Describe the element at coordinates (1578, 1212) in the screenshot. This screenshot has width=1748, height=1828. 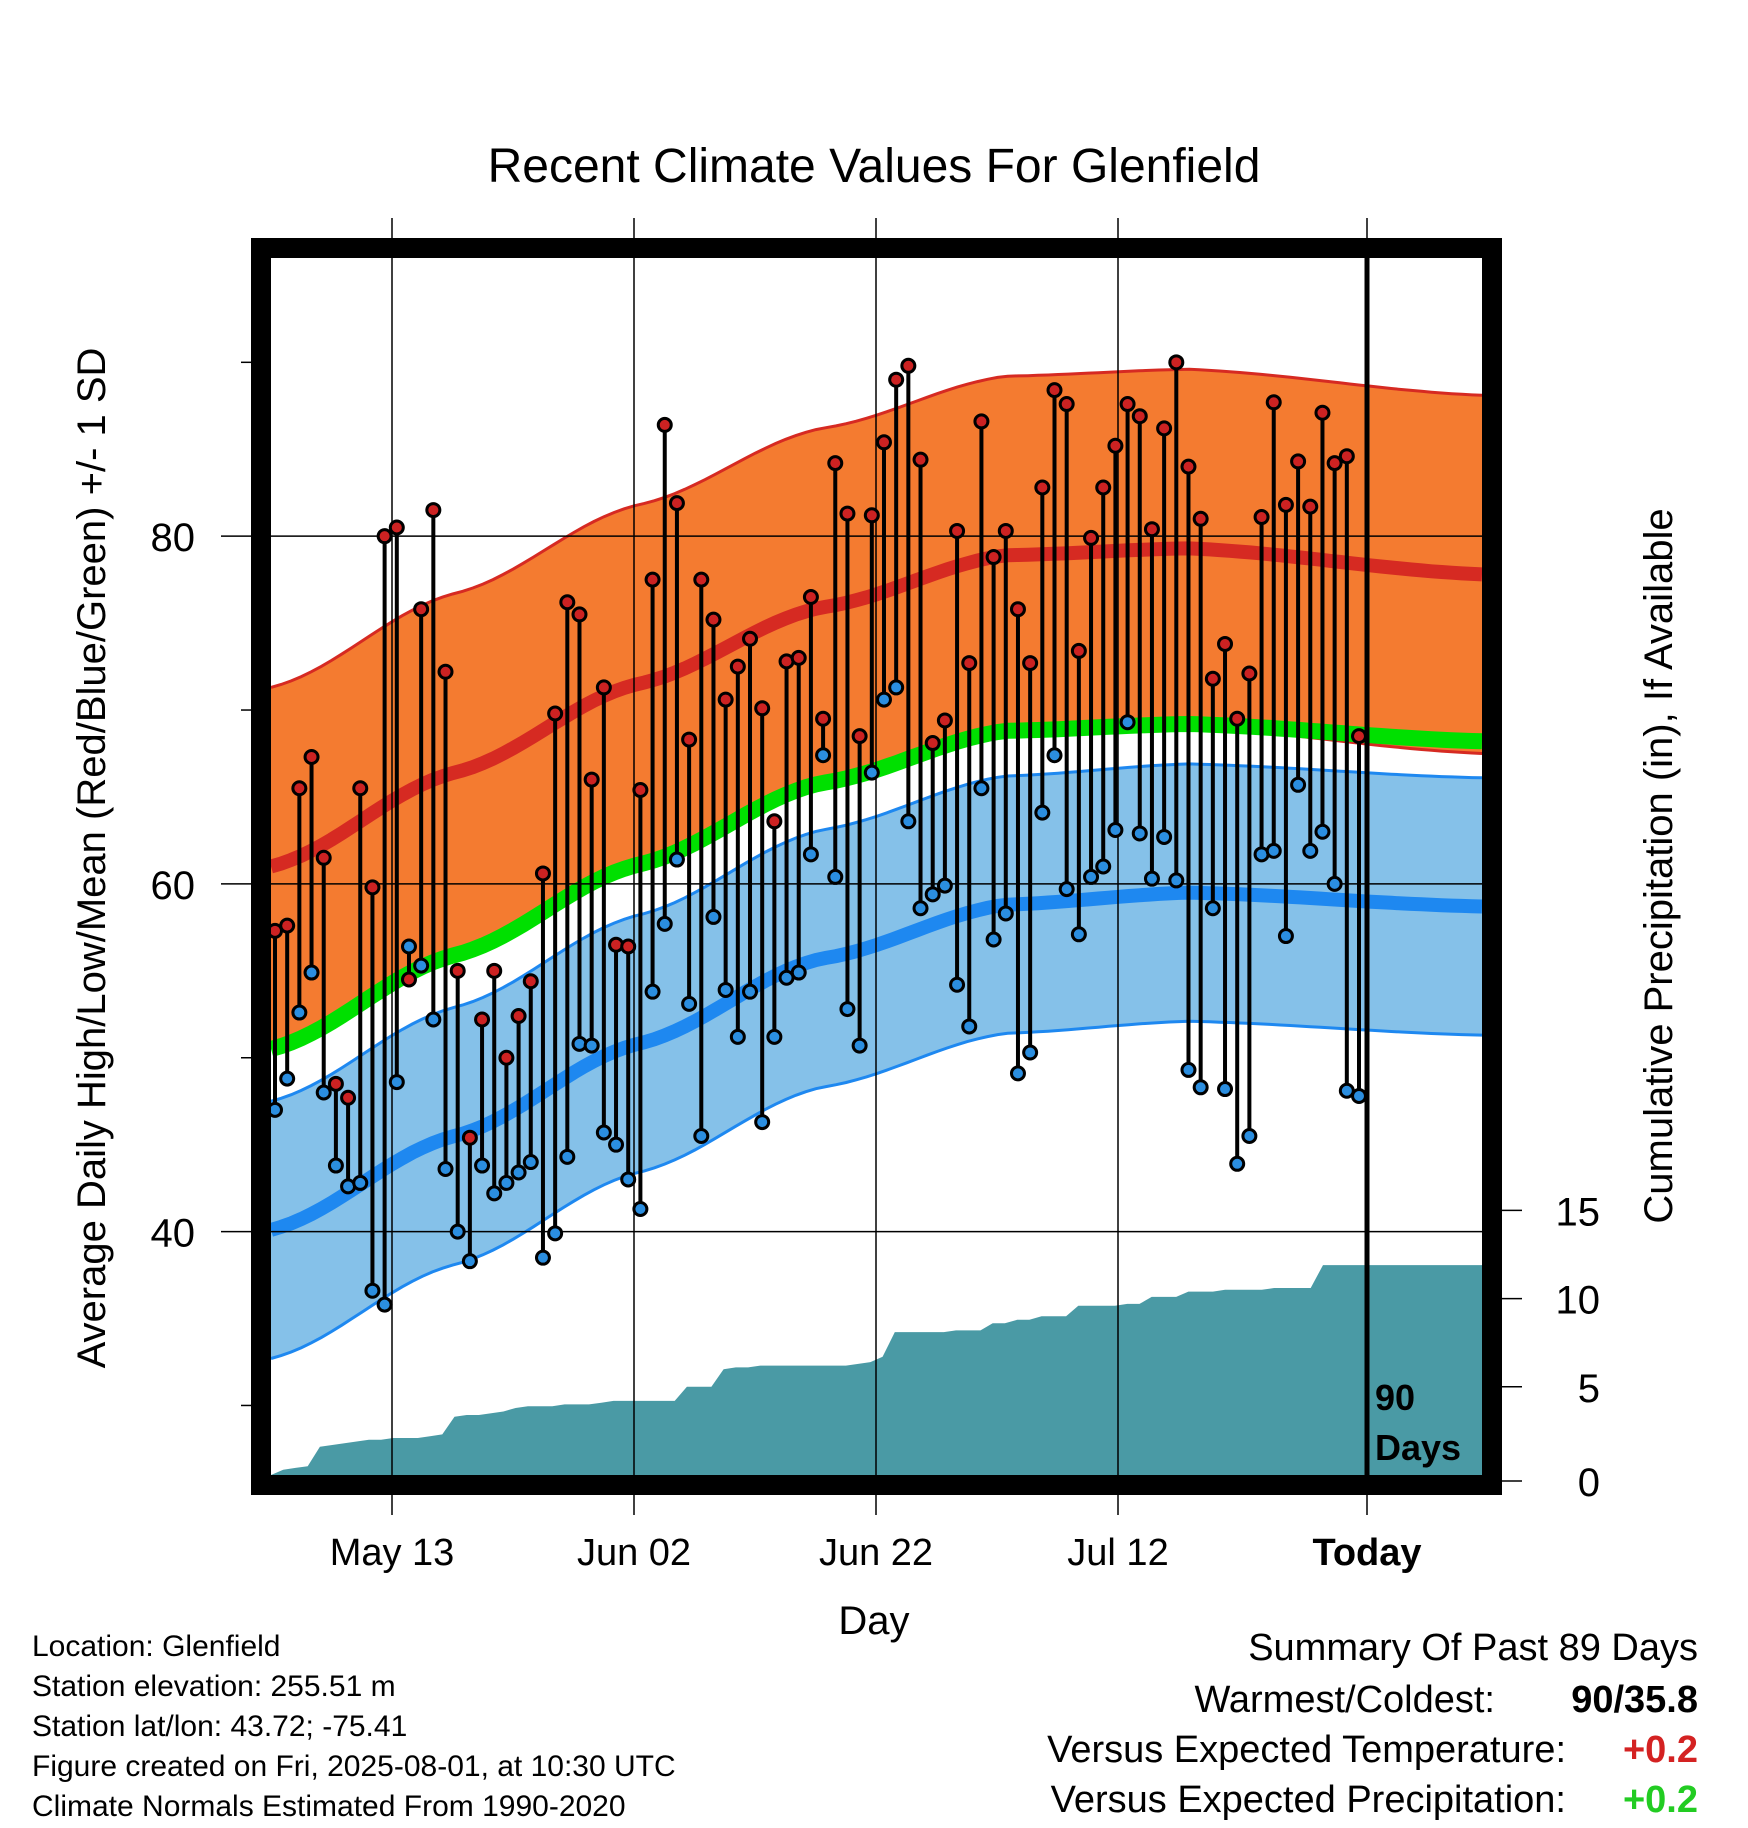
I see `y2-tick-label: 15` at that location.